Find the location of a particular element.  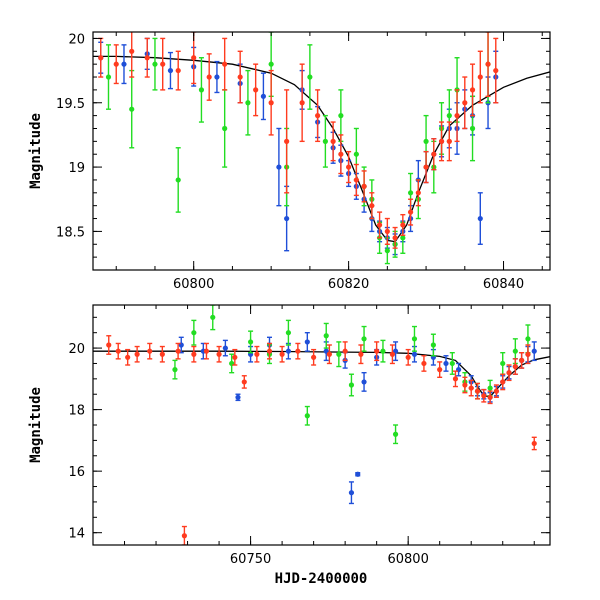

bottom-y-tick-label: 20 is located at coordinates (76, 349).